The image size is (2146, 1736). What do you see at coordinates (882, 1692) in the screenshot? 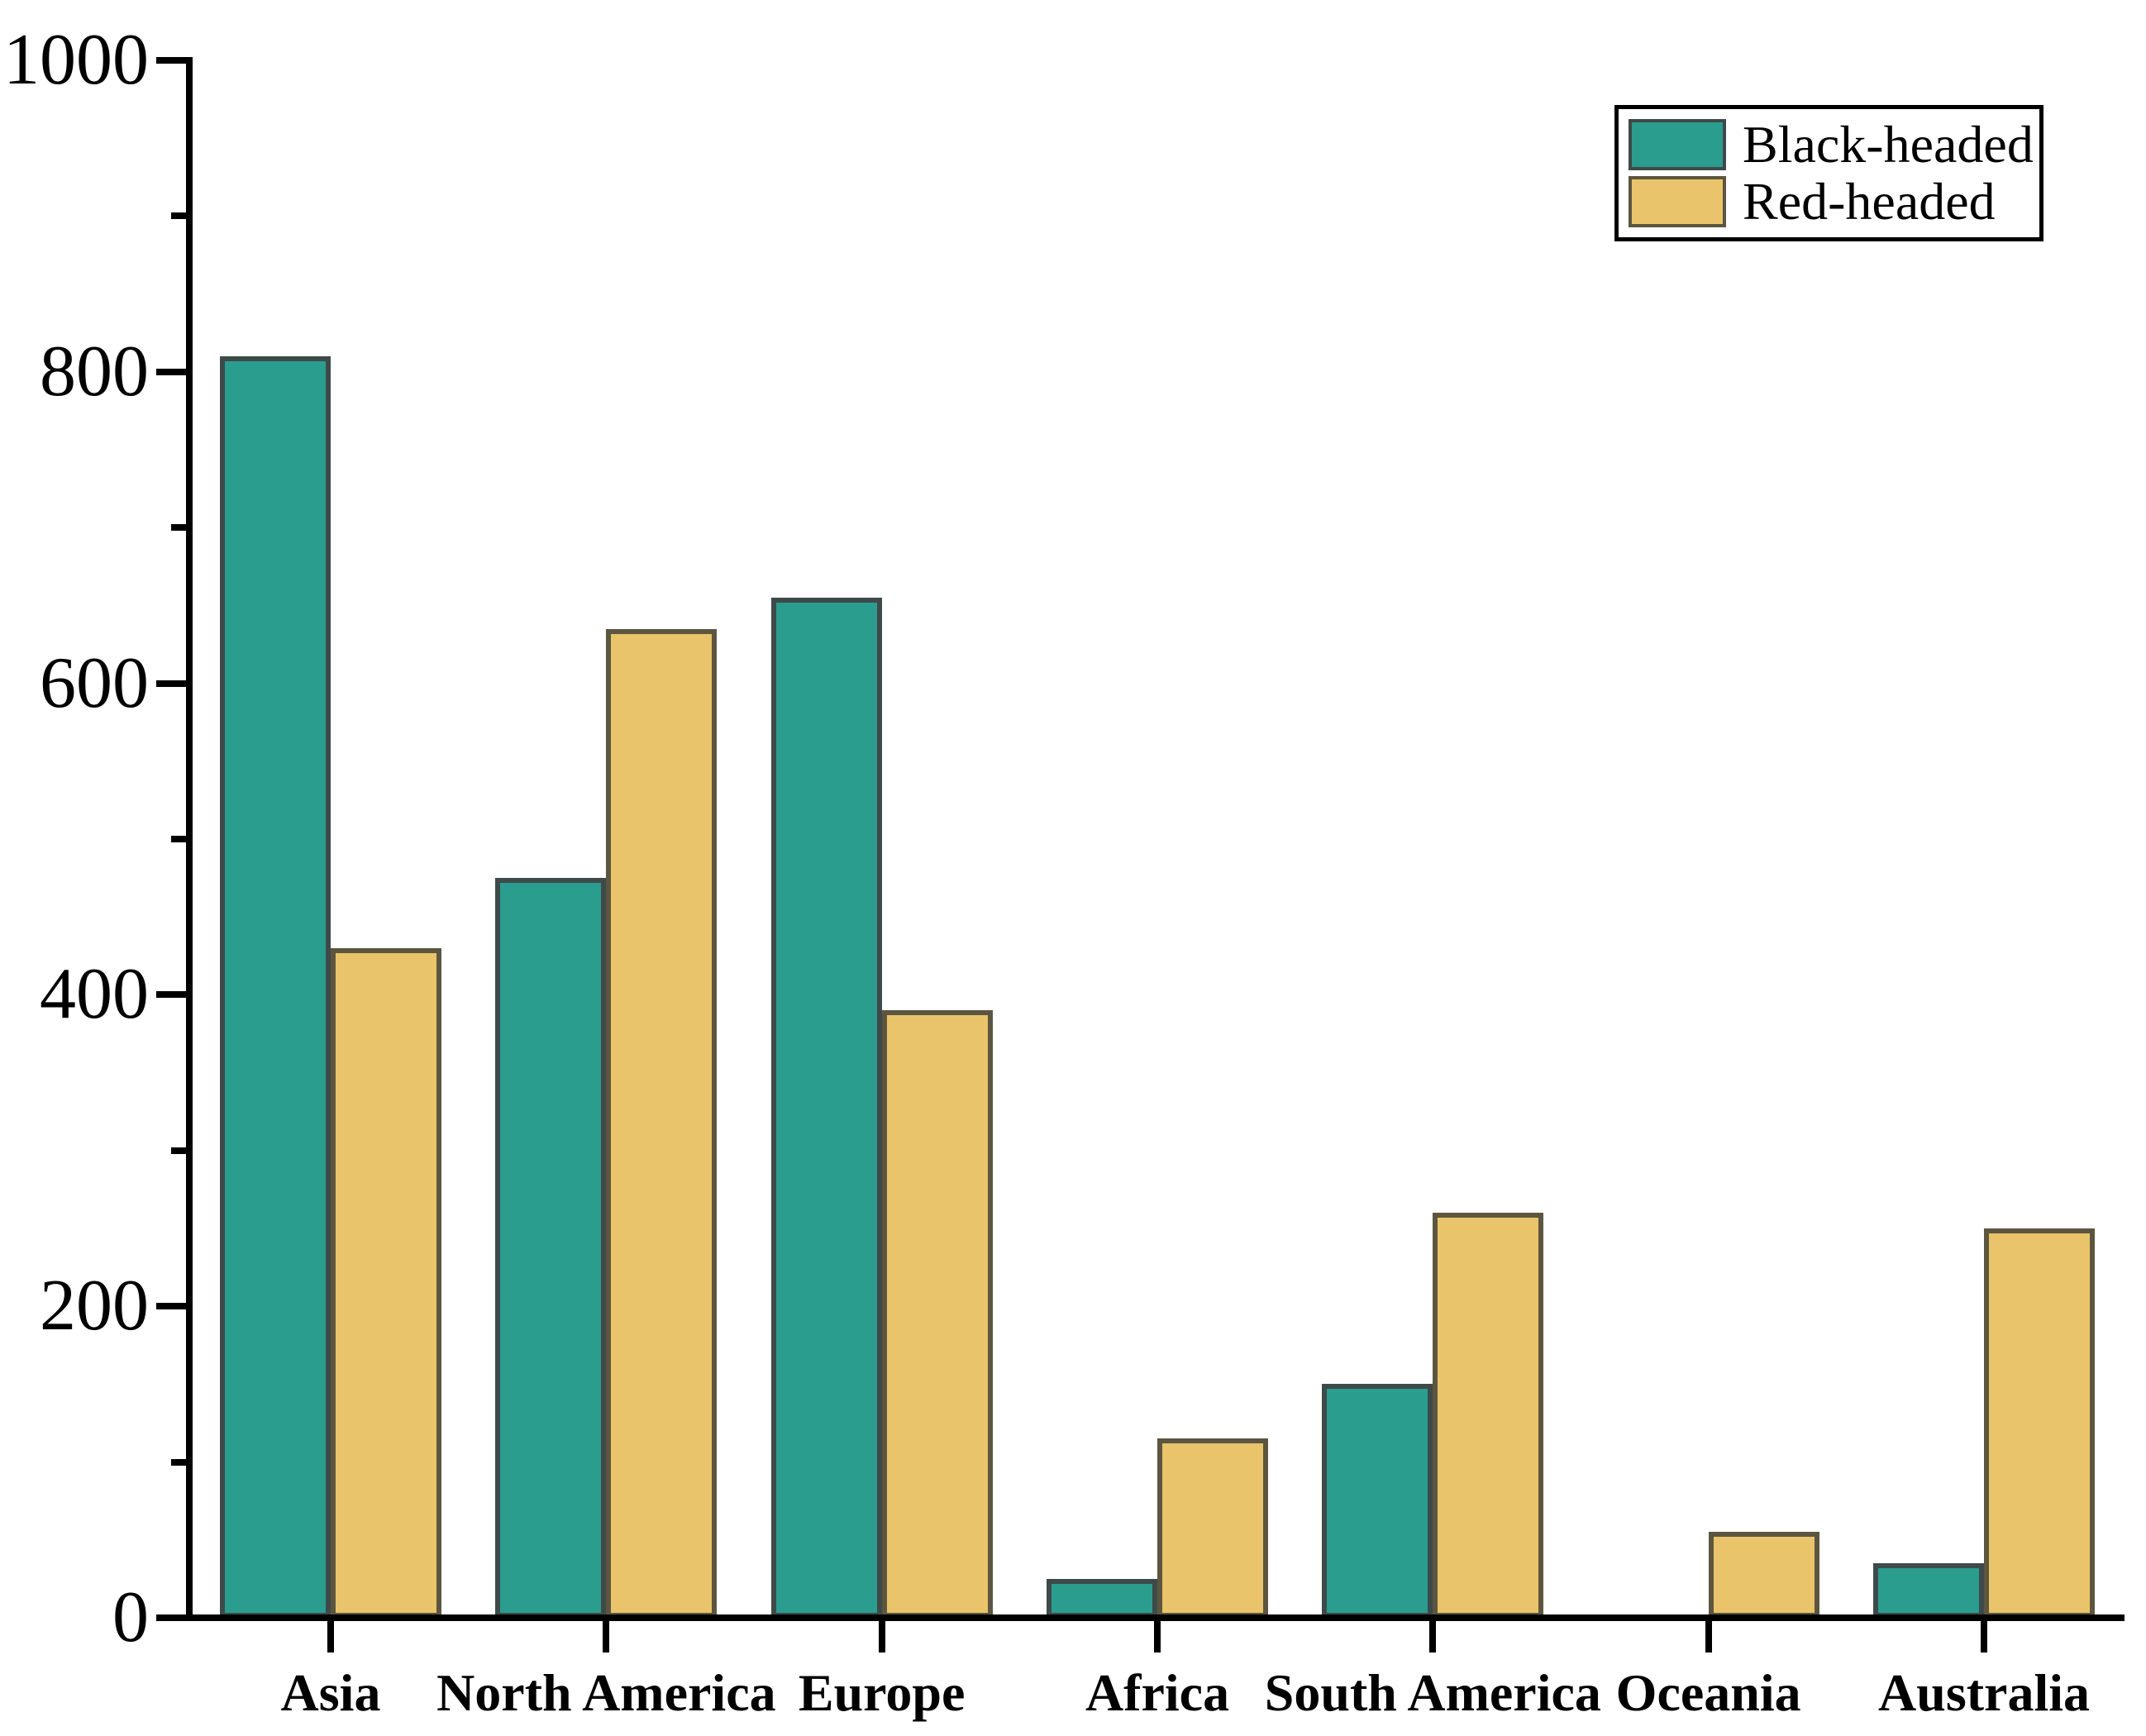
I see `x-axis-label: Europe` at bounding box center [882, 1692].